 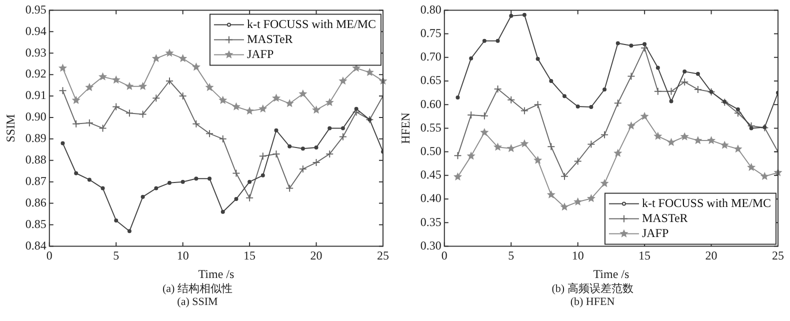 I want to click on y-tick-label: 0.94, so click(x=35, y=31).